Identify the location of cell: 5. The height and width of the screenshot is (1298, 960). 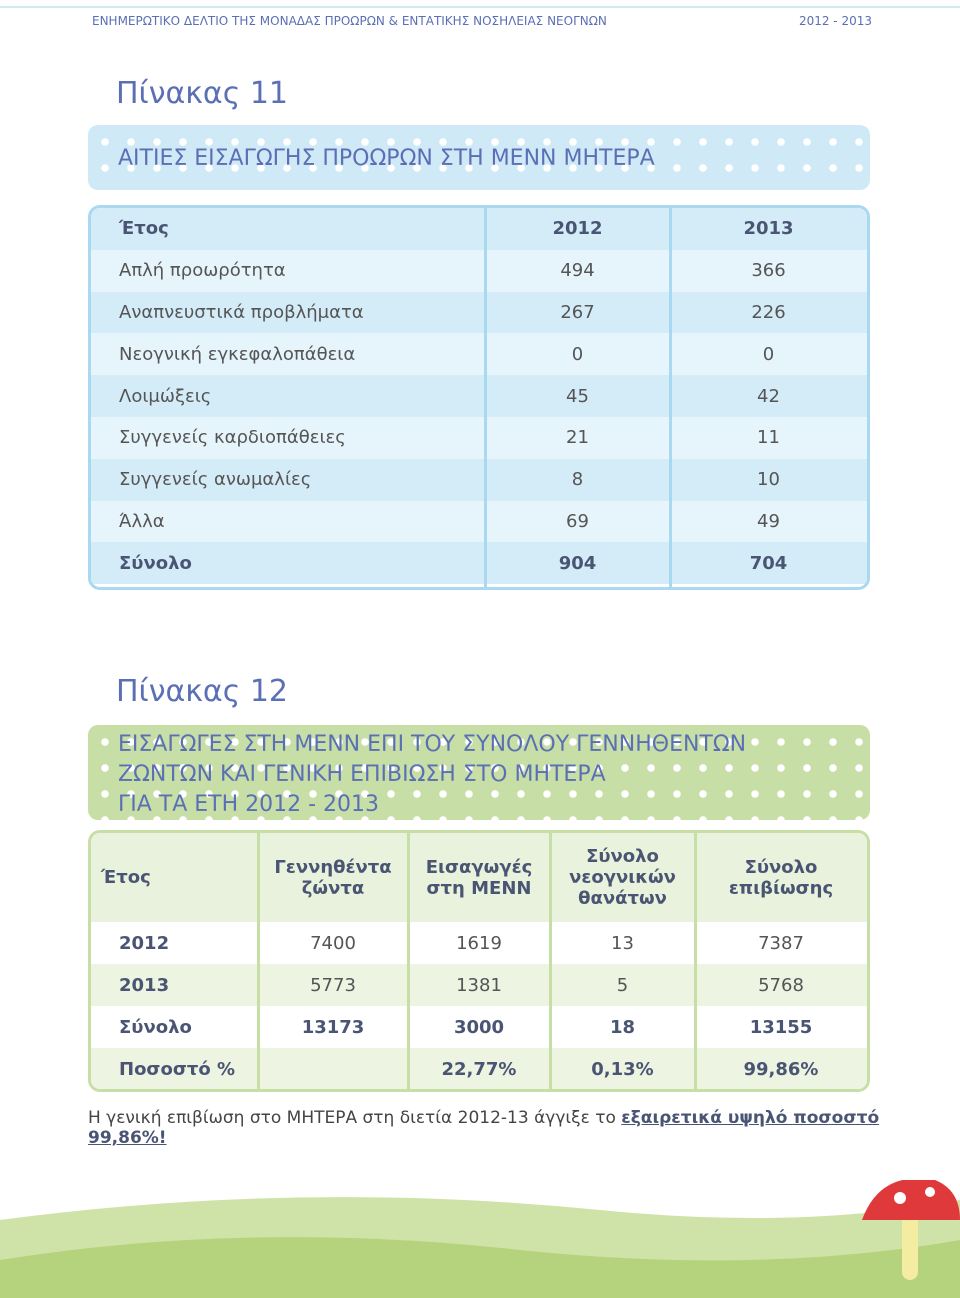
(622, 985).